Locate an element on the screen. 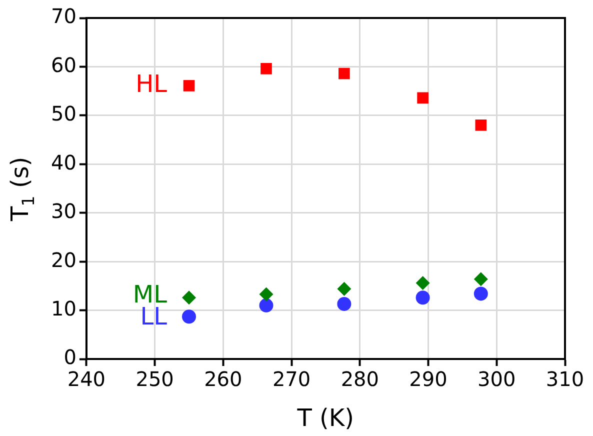  series-label: HL is located at coordinates (152, 84).